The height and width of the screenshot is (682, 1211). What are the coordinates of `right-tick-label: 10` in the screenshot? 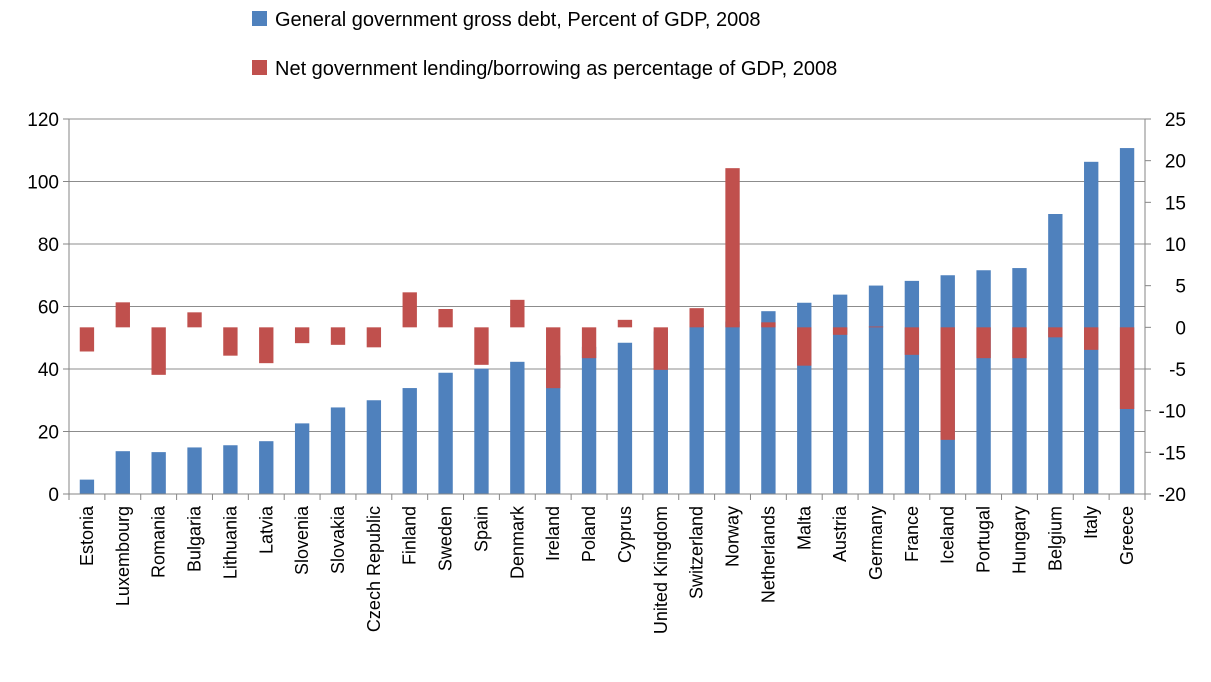 It's located at (1175, 245).